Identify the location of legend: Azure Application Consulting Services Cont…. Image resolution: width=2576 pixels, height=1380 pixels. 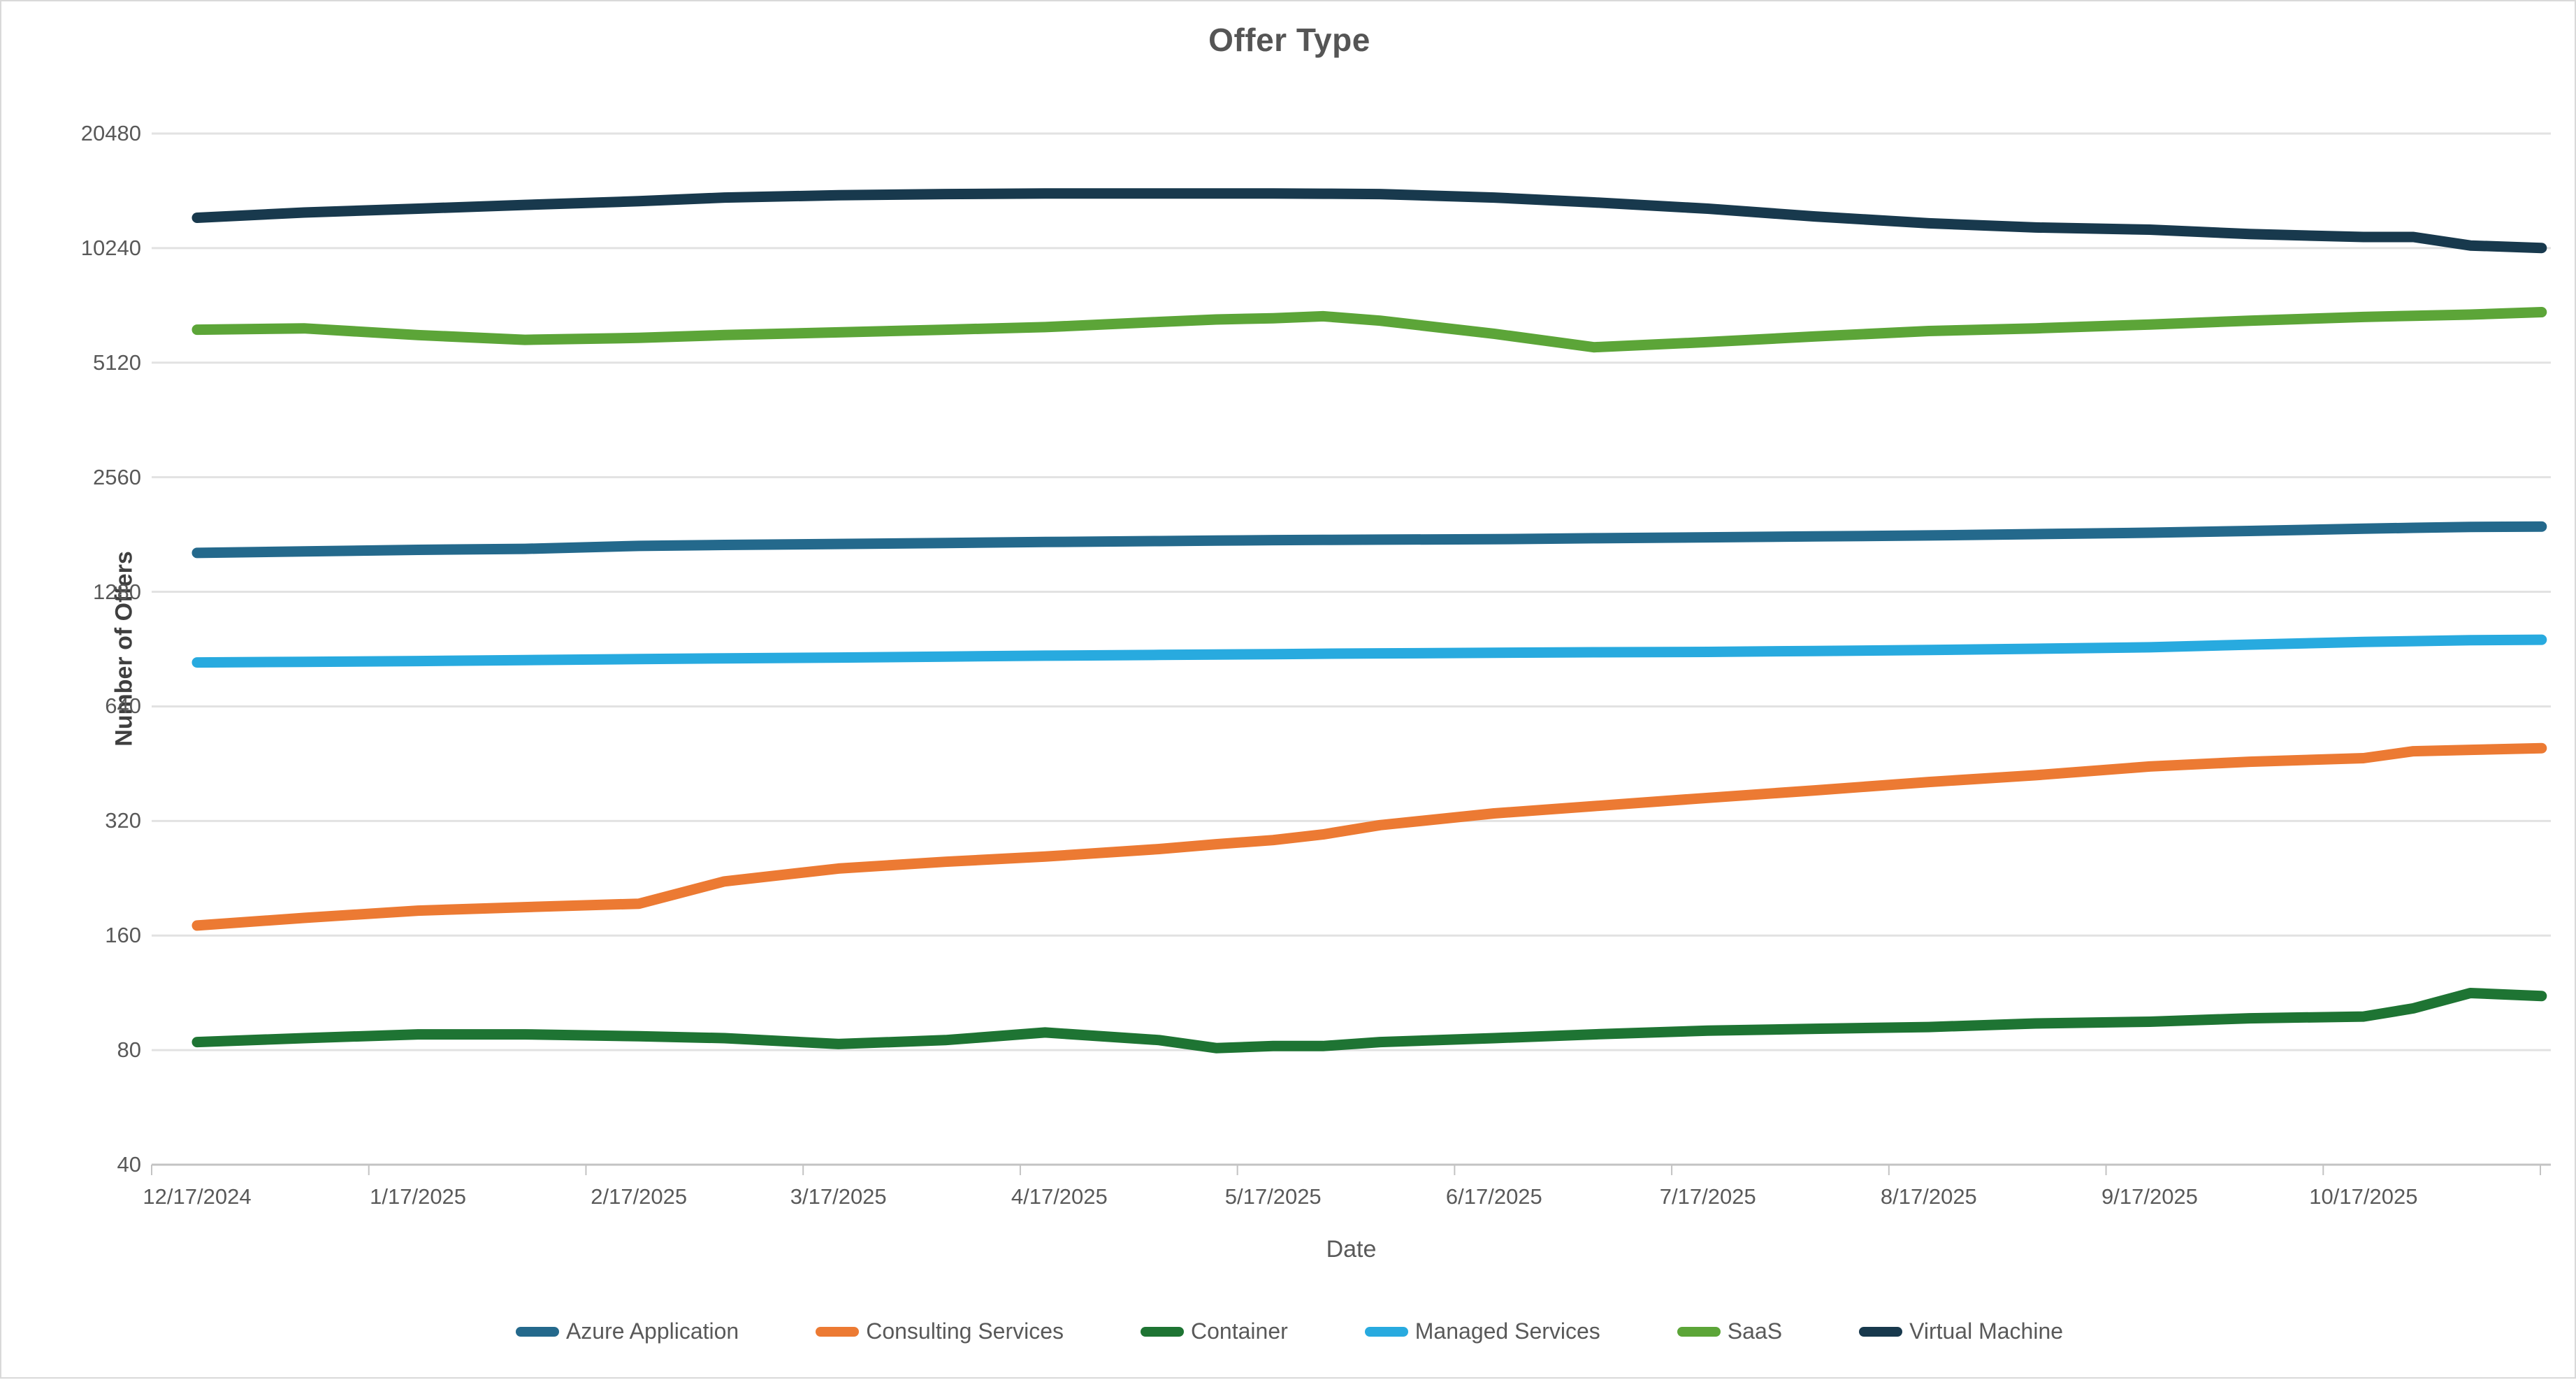
(1288, 1331).